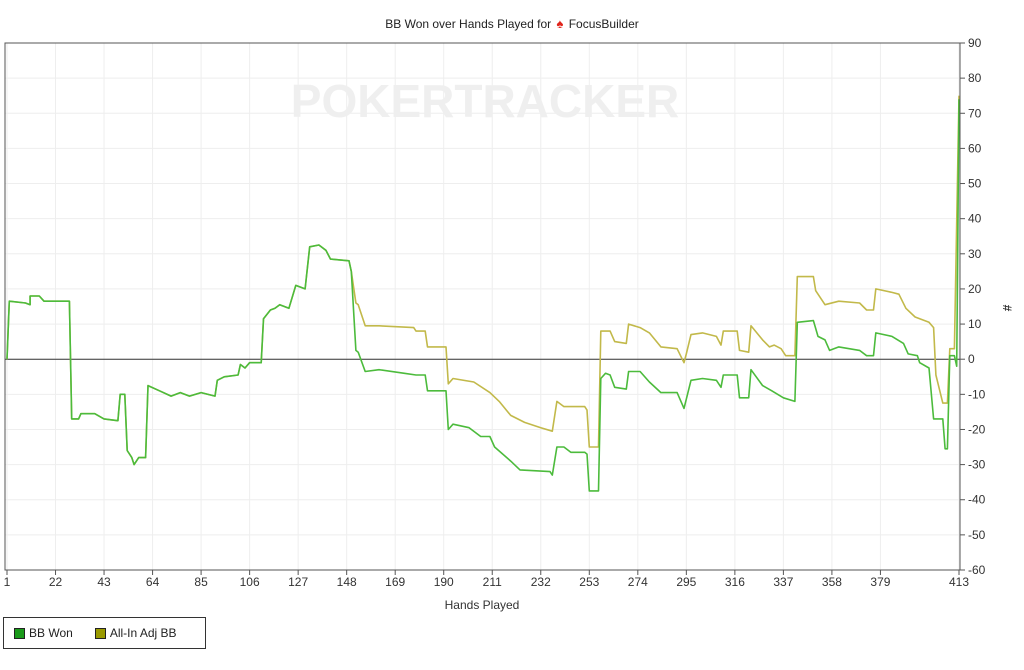 This screenshot has height=670, width=1024. What do you see at coordinates (973, 306) in the screenshot?
I see `y-axis: 90 80 70 60 50 40 30 20 10 0 -10 -20 -30 -40 -50 -60` at bounding box center [973, 306].